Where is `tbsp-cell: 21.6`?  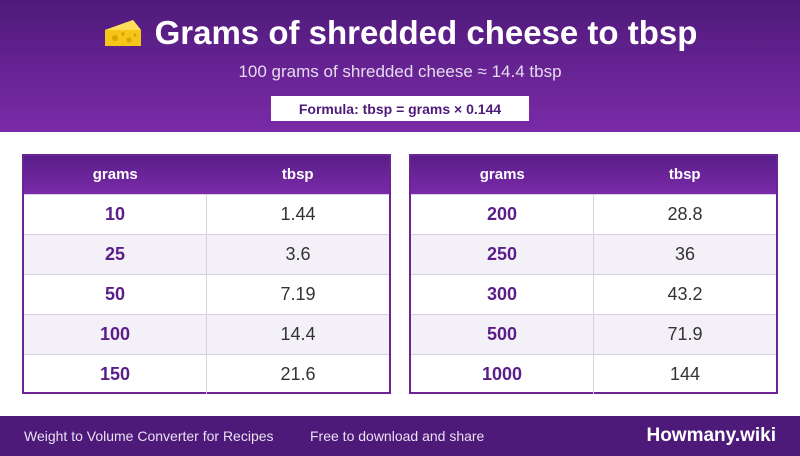 tbsp-cell: 21.6 is located at coordinates (297, 373).